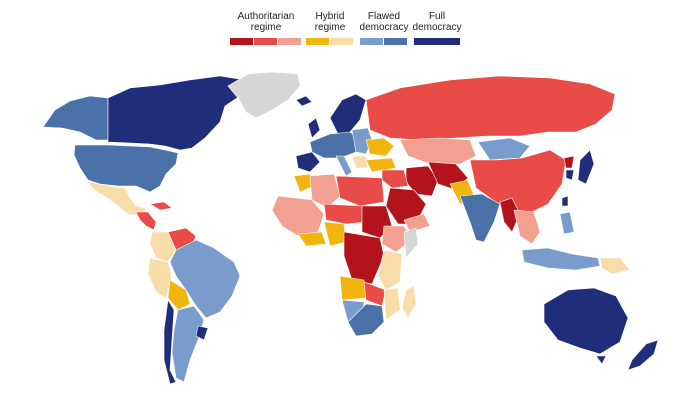 The image size is (680, 401). Describe the element at coordinates (325, 191) in the screenshot. I see `country-algeria` at that location.